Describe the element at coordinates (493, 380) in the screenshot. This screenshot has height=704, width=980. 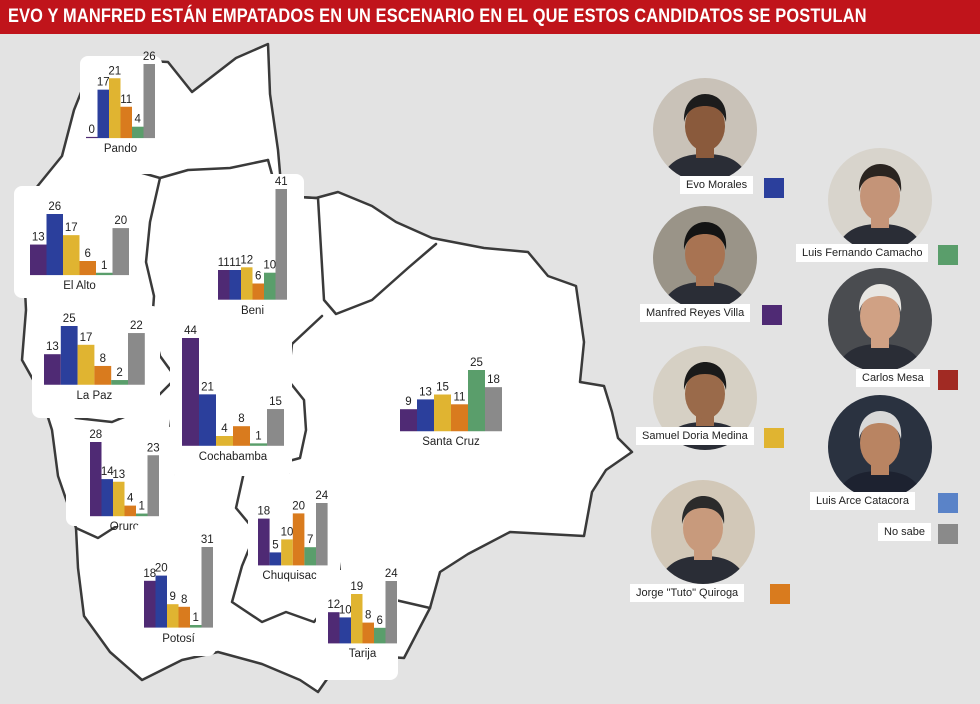
I see `data-label-santa-cruz-no-sabe: 18` at that location.